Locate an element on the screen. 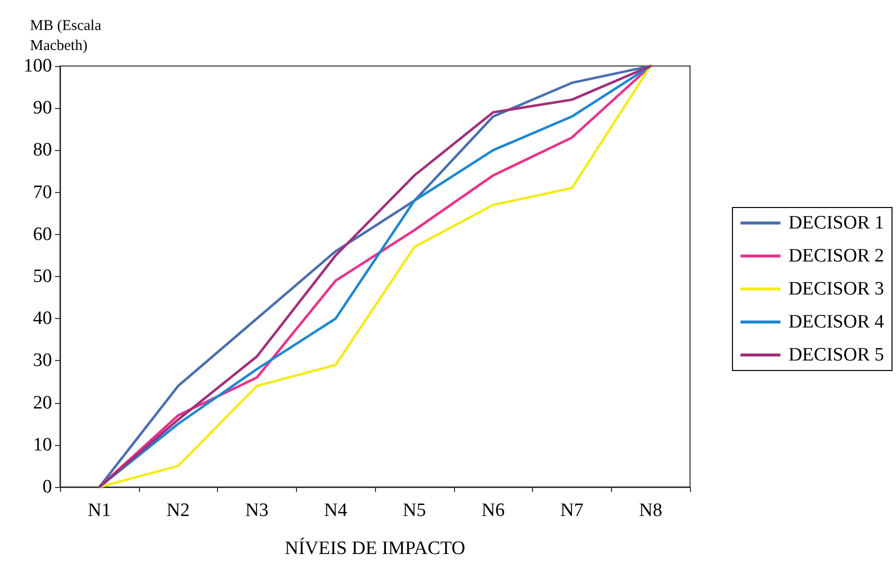 This screenshot has height=578, width=896. legend-label: DECISOR 2 is located at coordinates (836, 256).